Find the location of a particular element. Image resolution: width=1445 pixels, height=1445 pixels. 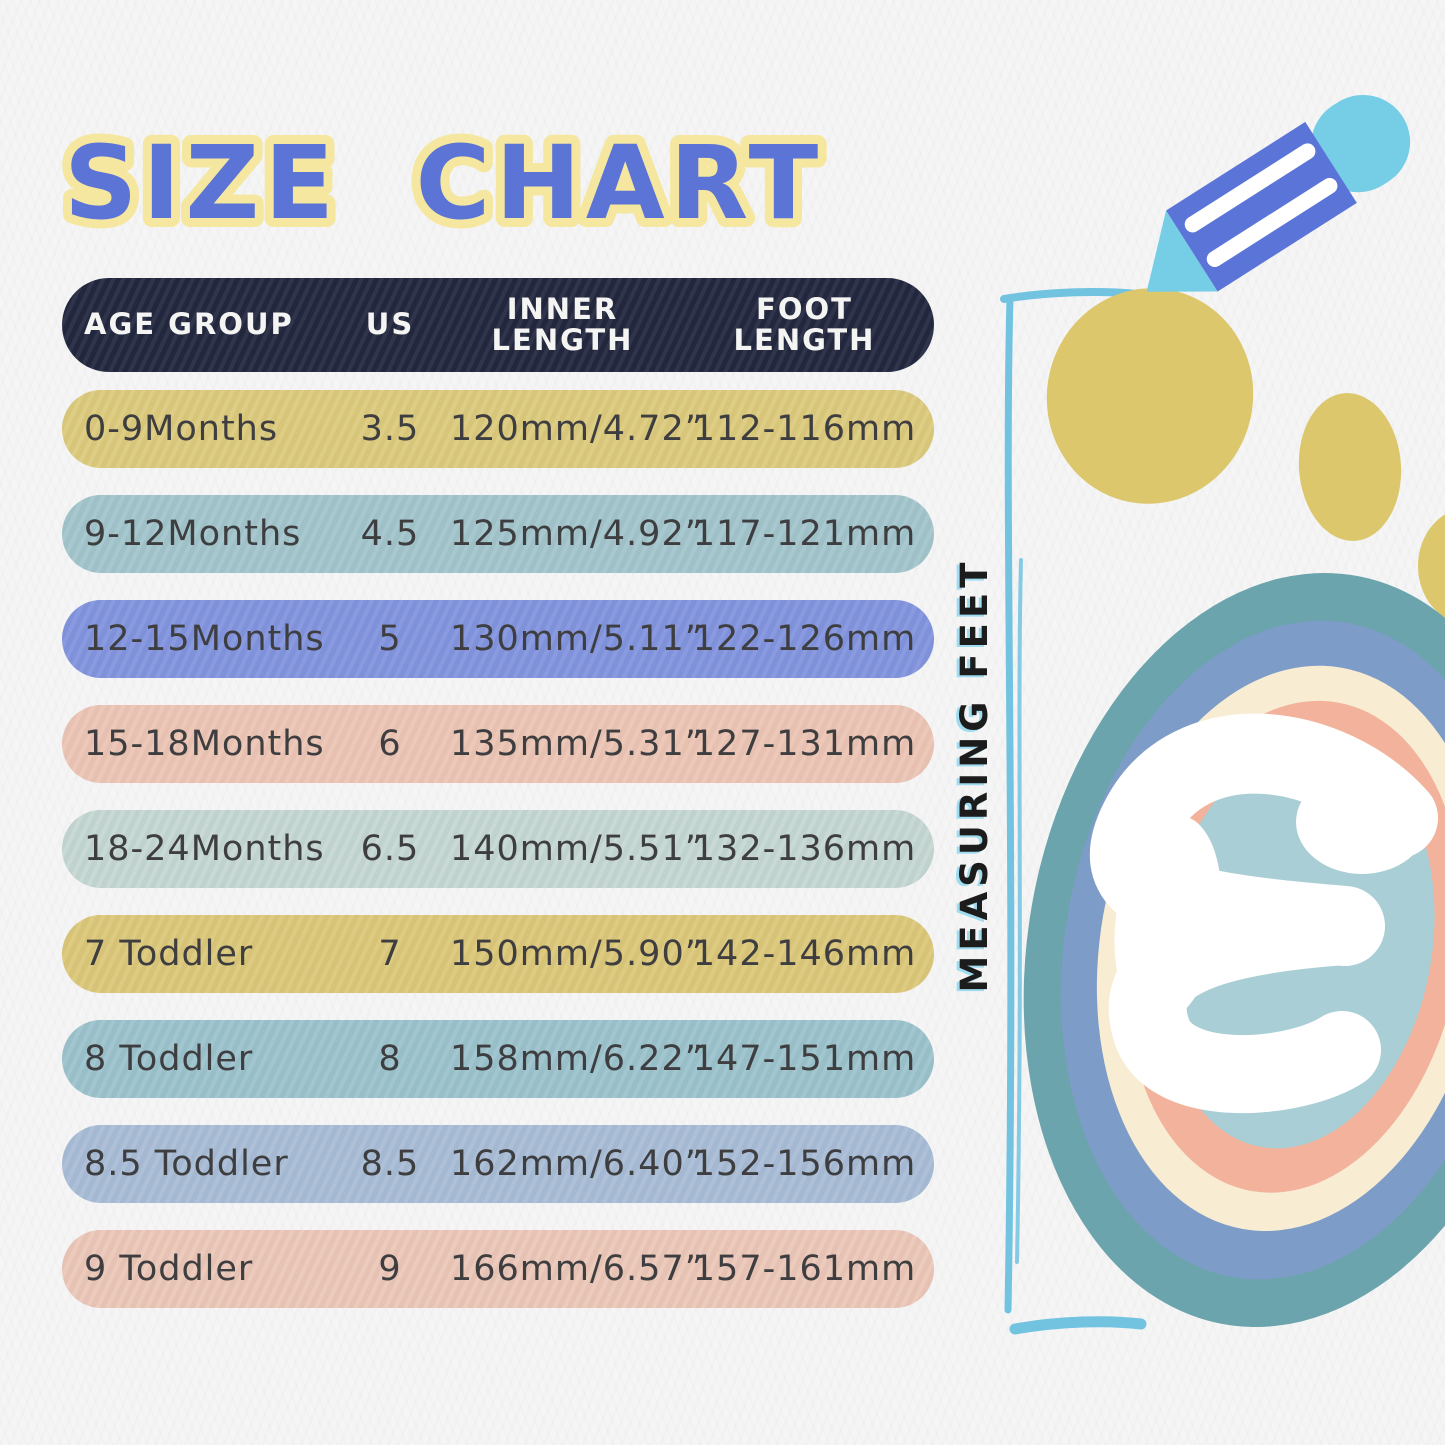

age-group-cell: 8.5 Toddler is located at coordinates (186, 1164).